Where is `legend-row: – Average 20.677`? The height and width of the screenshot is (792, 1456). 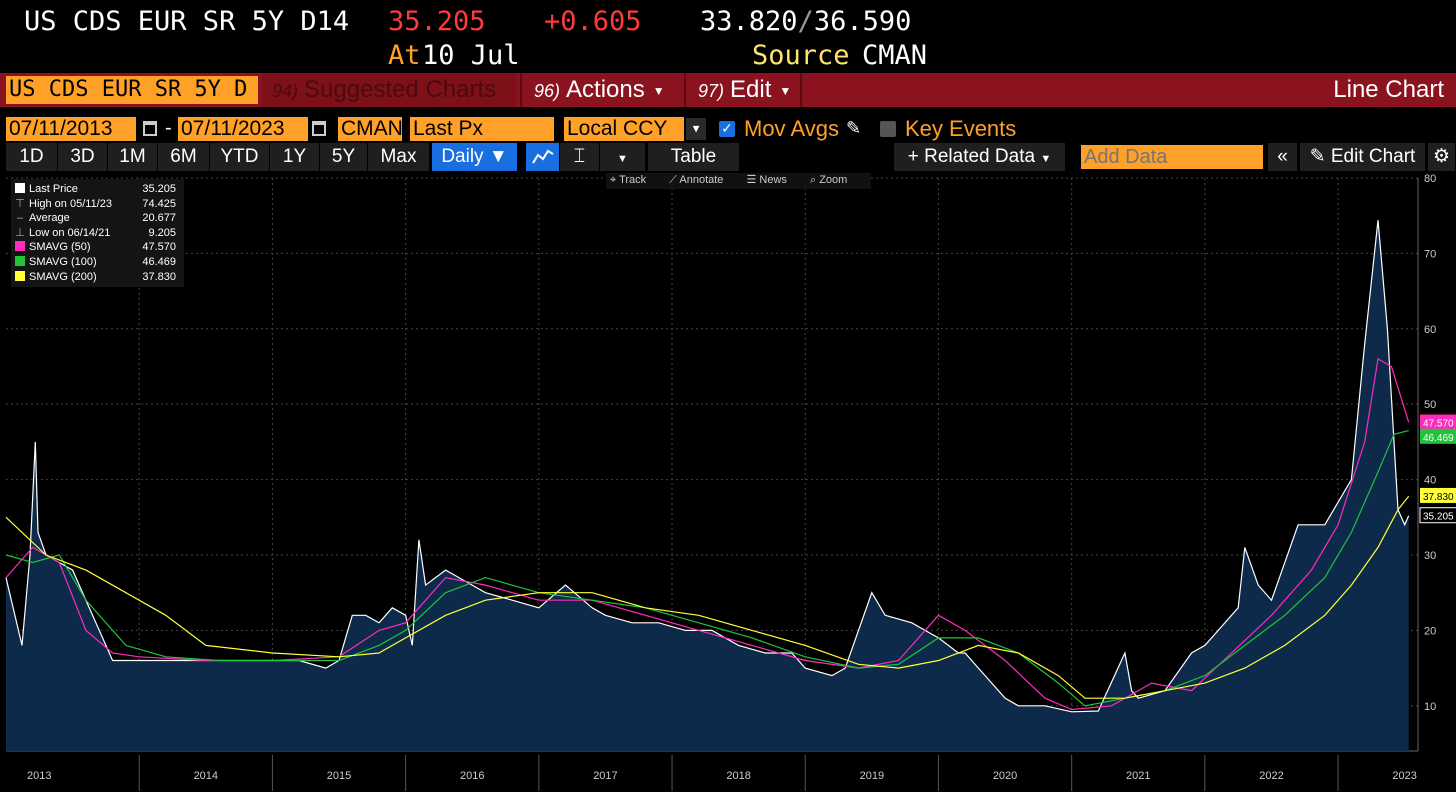 legend-row: – Average 20.677 is located at coordinates (96, 218).